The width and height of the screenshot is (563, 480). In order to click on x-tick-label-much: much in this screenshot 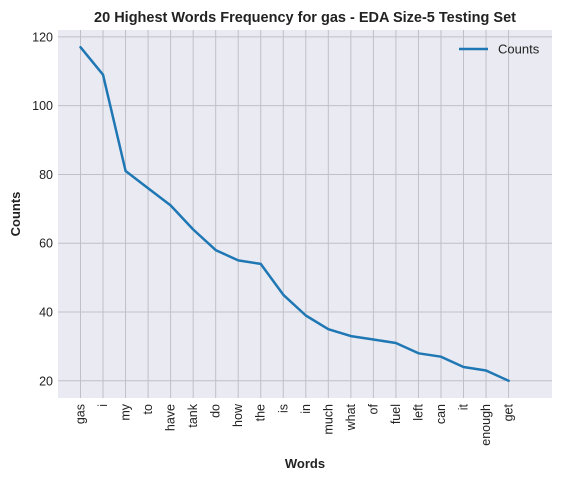, I will do `click(328, 419)`.